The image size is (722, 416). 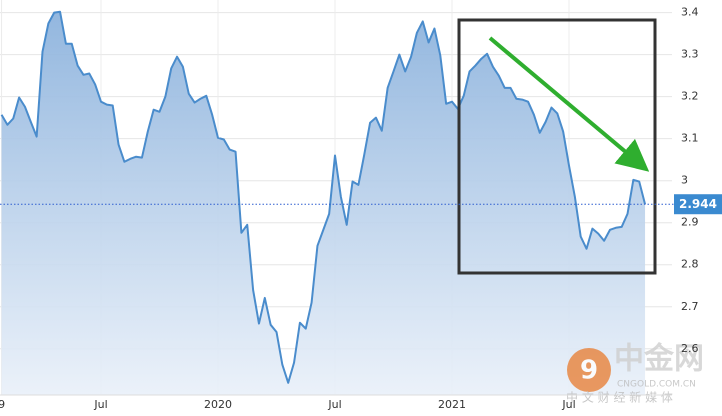 What do you see at coordinates (690, 264) in the screenshot?
I see `y-tick-label: 2.8` at bounding box center [690, 264].